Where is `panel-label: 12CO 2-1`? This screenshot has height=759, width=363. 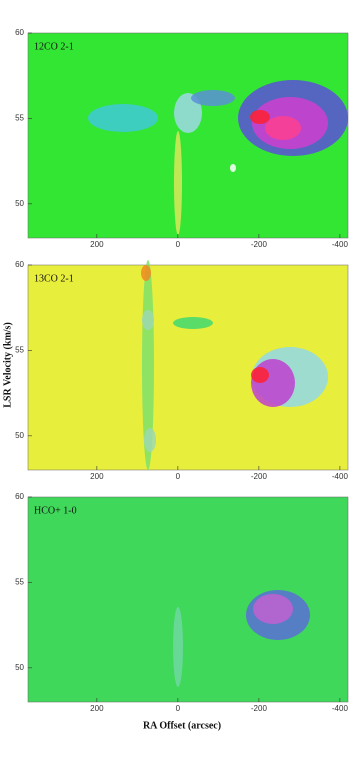
panel-label: 12CO 2-1 is located at coordinates (54, 46).